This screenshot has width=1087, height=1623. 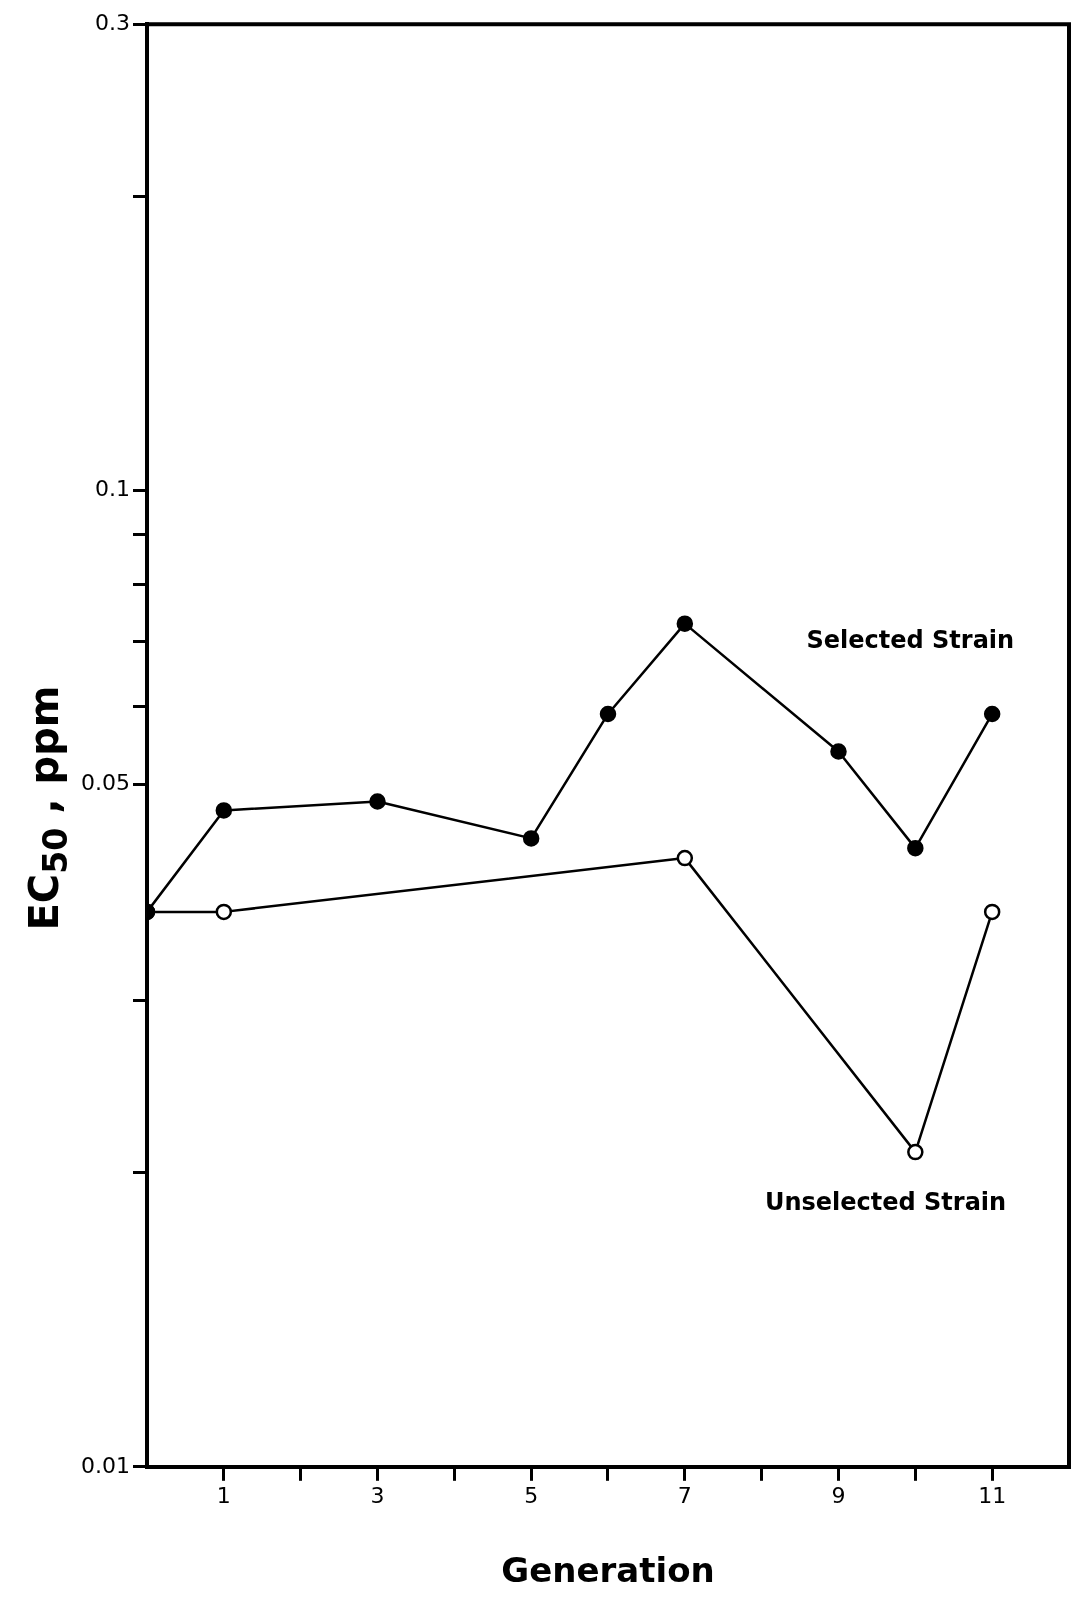 What do you see at coordinates (105, 1465) in the screenshot?
I see `y-tick-label: 0.01` at bounding box center [105, 1465].